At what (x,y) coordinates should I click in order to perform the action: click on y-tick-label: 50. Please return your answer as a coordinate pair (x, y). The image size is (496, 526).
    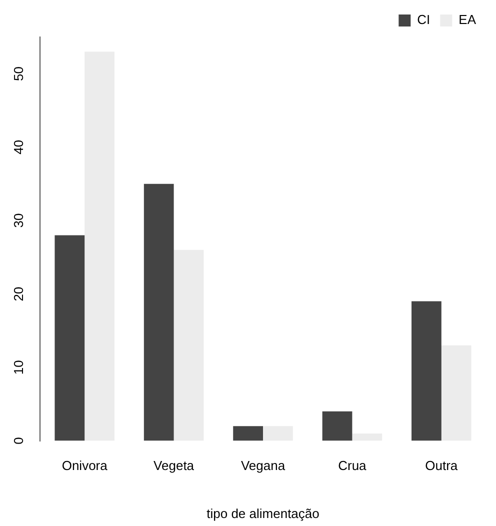
    Looking at the image, I should click on (18, 73).